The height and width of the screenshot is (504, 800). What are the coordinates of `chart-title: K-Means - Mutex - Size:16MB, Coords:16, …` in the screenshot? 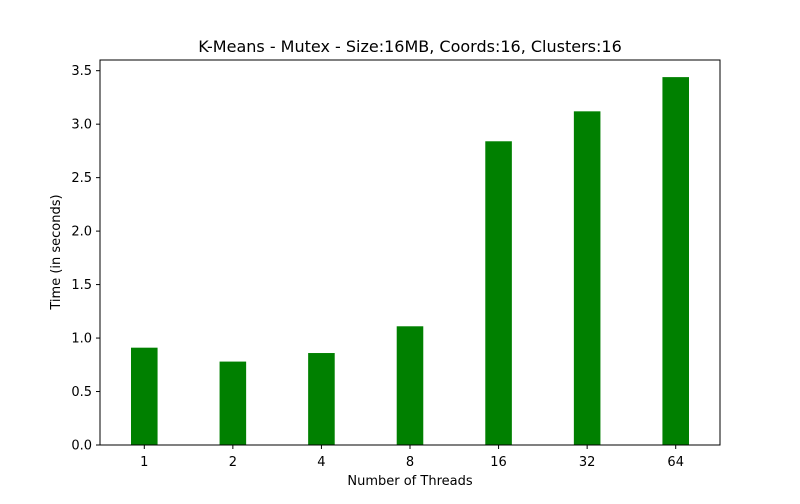 It's located at (410, 46).